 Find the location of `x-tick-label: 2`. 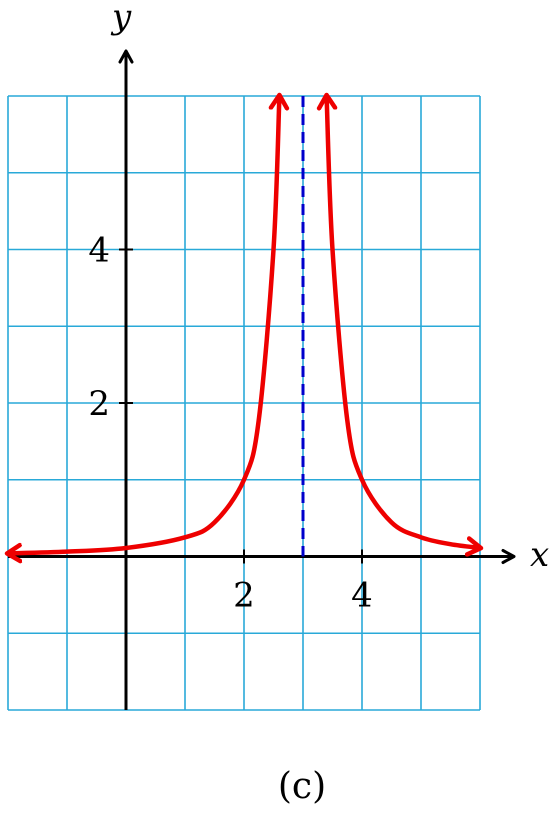

x-tick-label: 2 is located at coordinates (244, 596).